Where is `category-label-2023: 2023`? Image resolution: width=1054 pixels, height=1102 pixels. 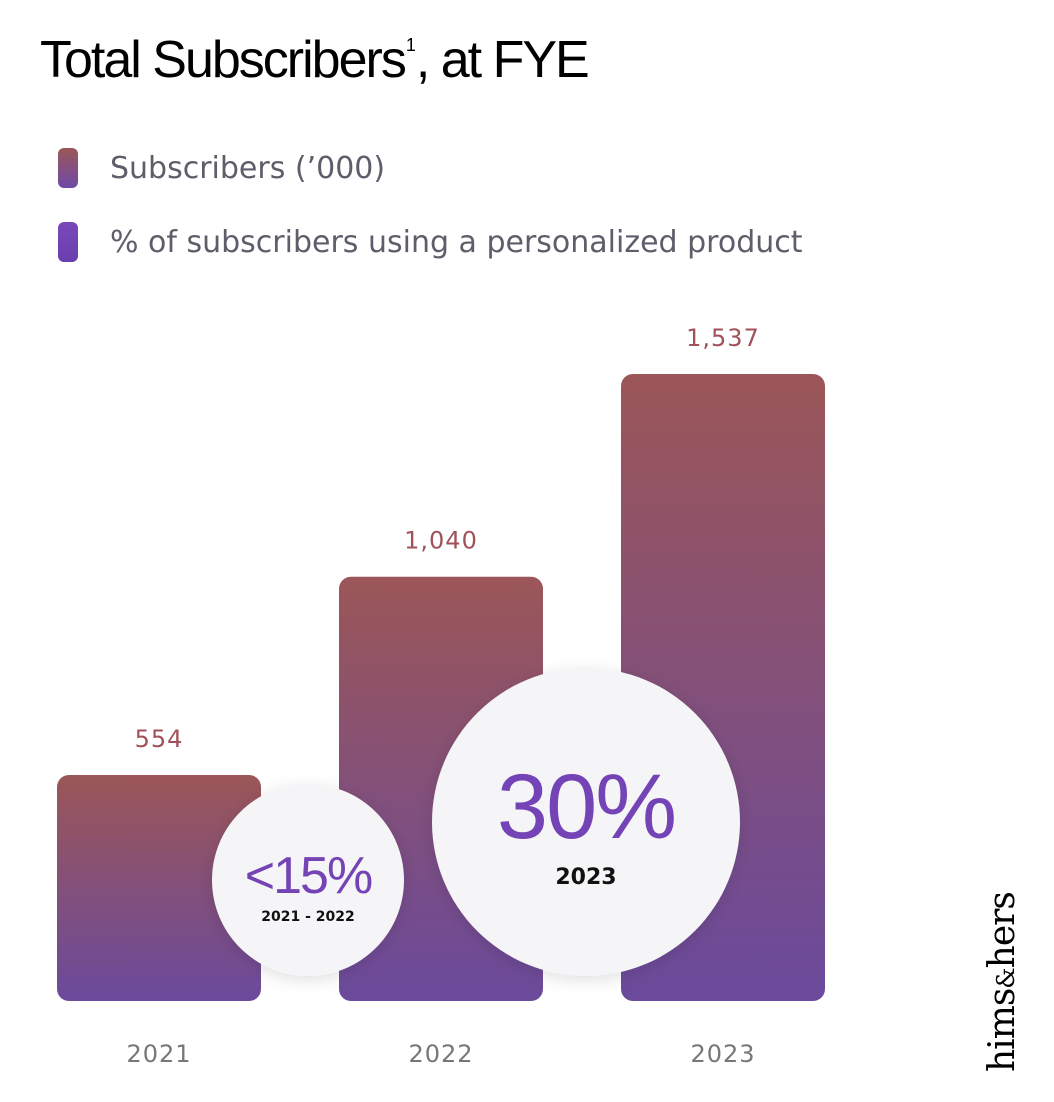 category-label-2023: 2023 is located at coordinates (722, 1054).